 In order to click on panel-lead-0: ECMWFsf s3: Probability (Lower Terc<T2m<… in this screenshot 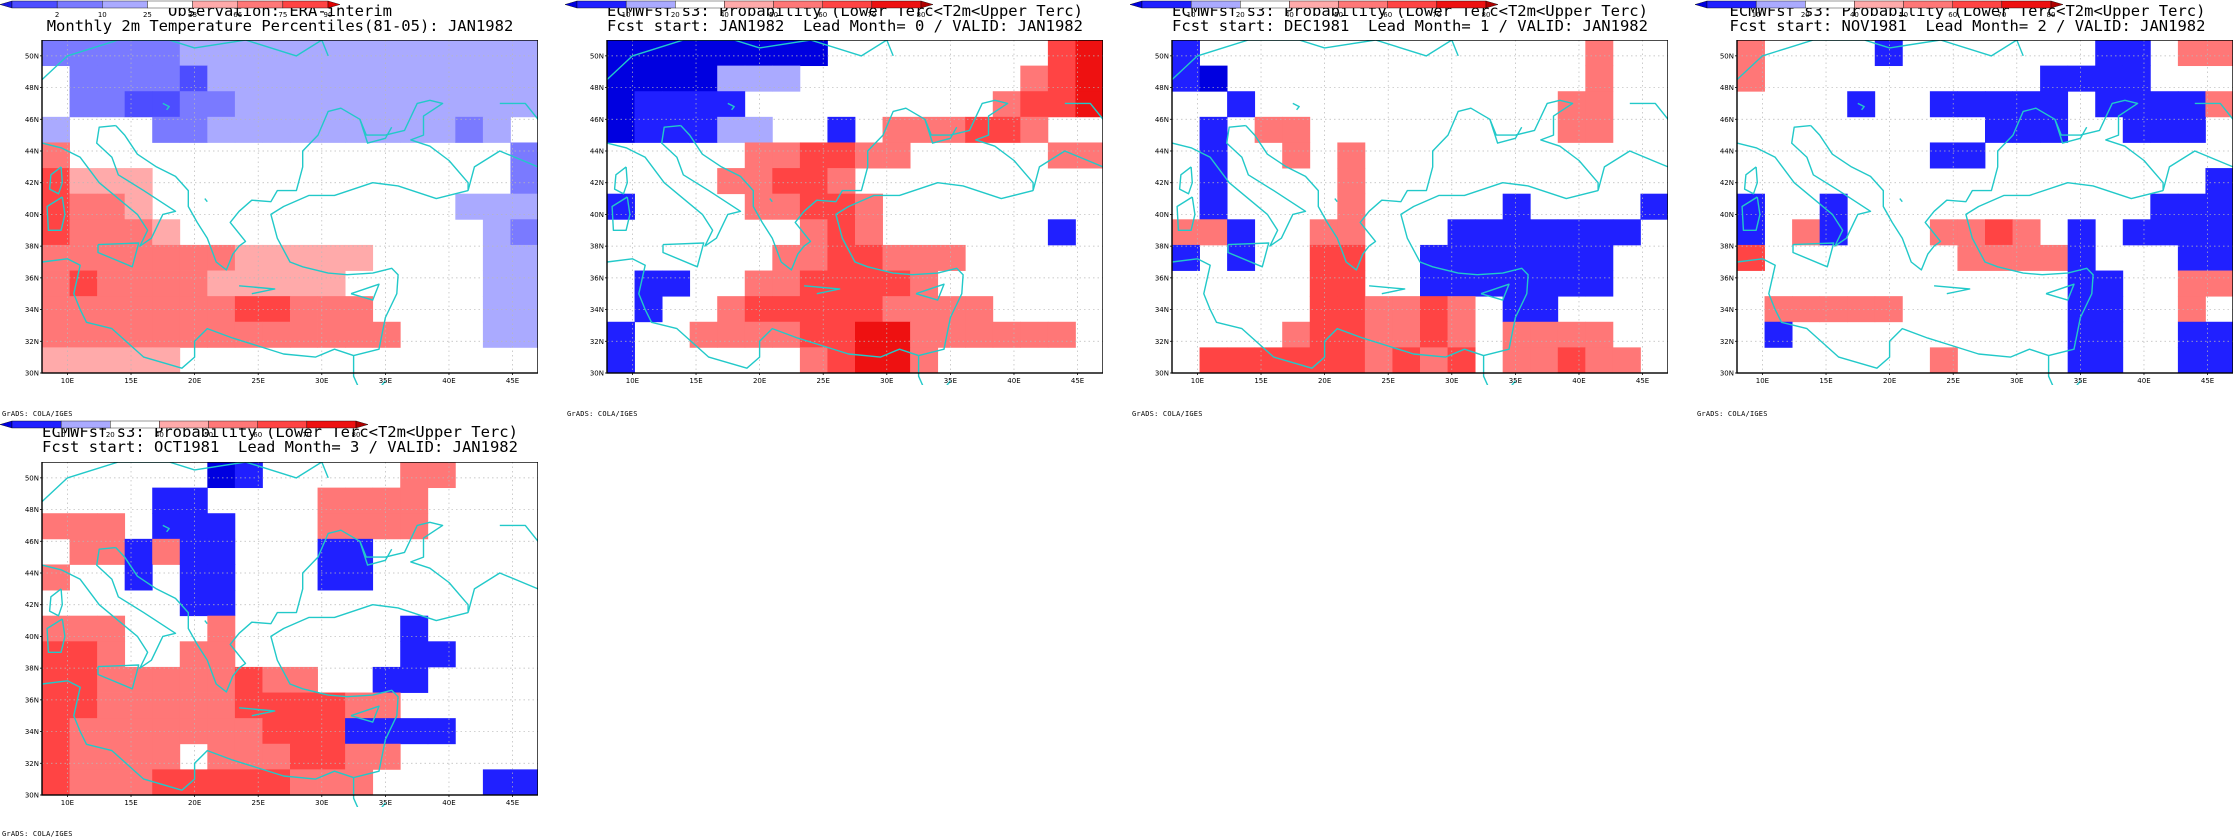, I will do `click(845, 210)`.